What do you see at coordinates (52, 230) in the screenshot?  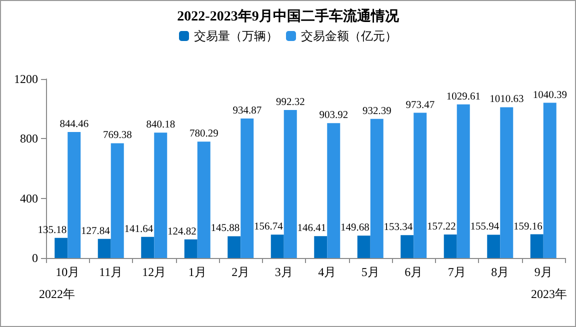 I see `data-label: 135.18` at bounding box center [52, 230].